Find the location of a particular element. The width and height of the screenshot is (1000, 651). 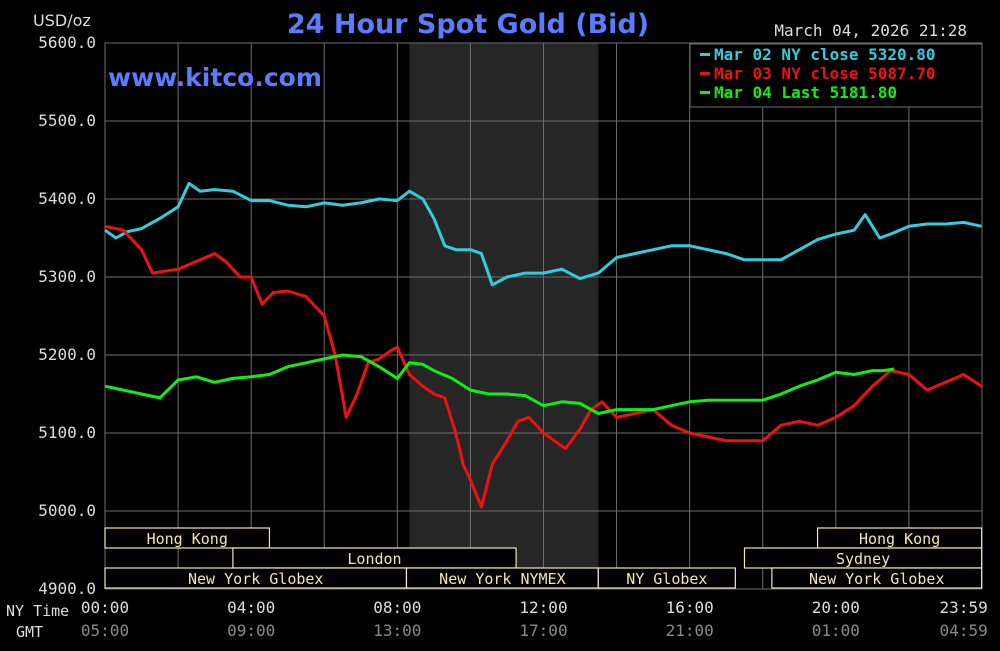

ny-time-label: NY Time is located at coordinates (37, 611).